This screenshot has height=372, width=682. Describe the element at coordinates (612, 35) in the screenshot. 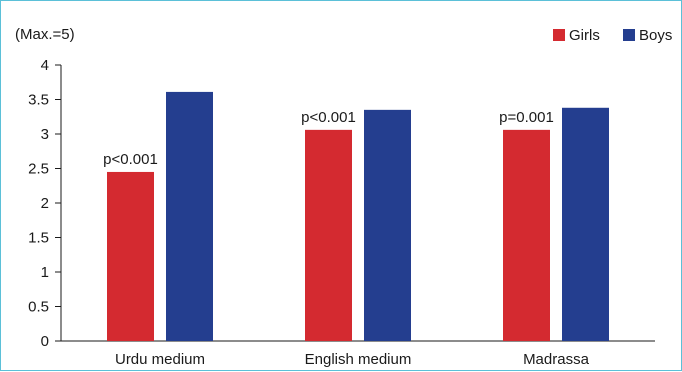

I see `legend: Girls Boys` at that location.